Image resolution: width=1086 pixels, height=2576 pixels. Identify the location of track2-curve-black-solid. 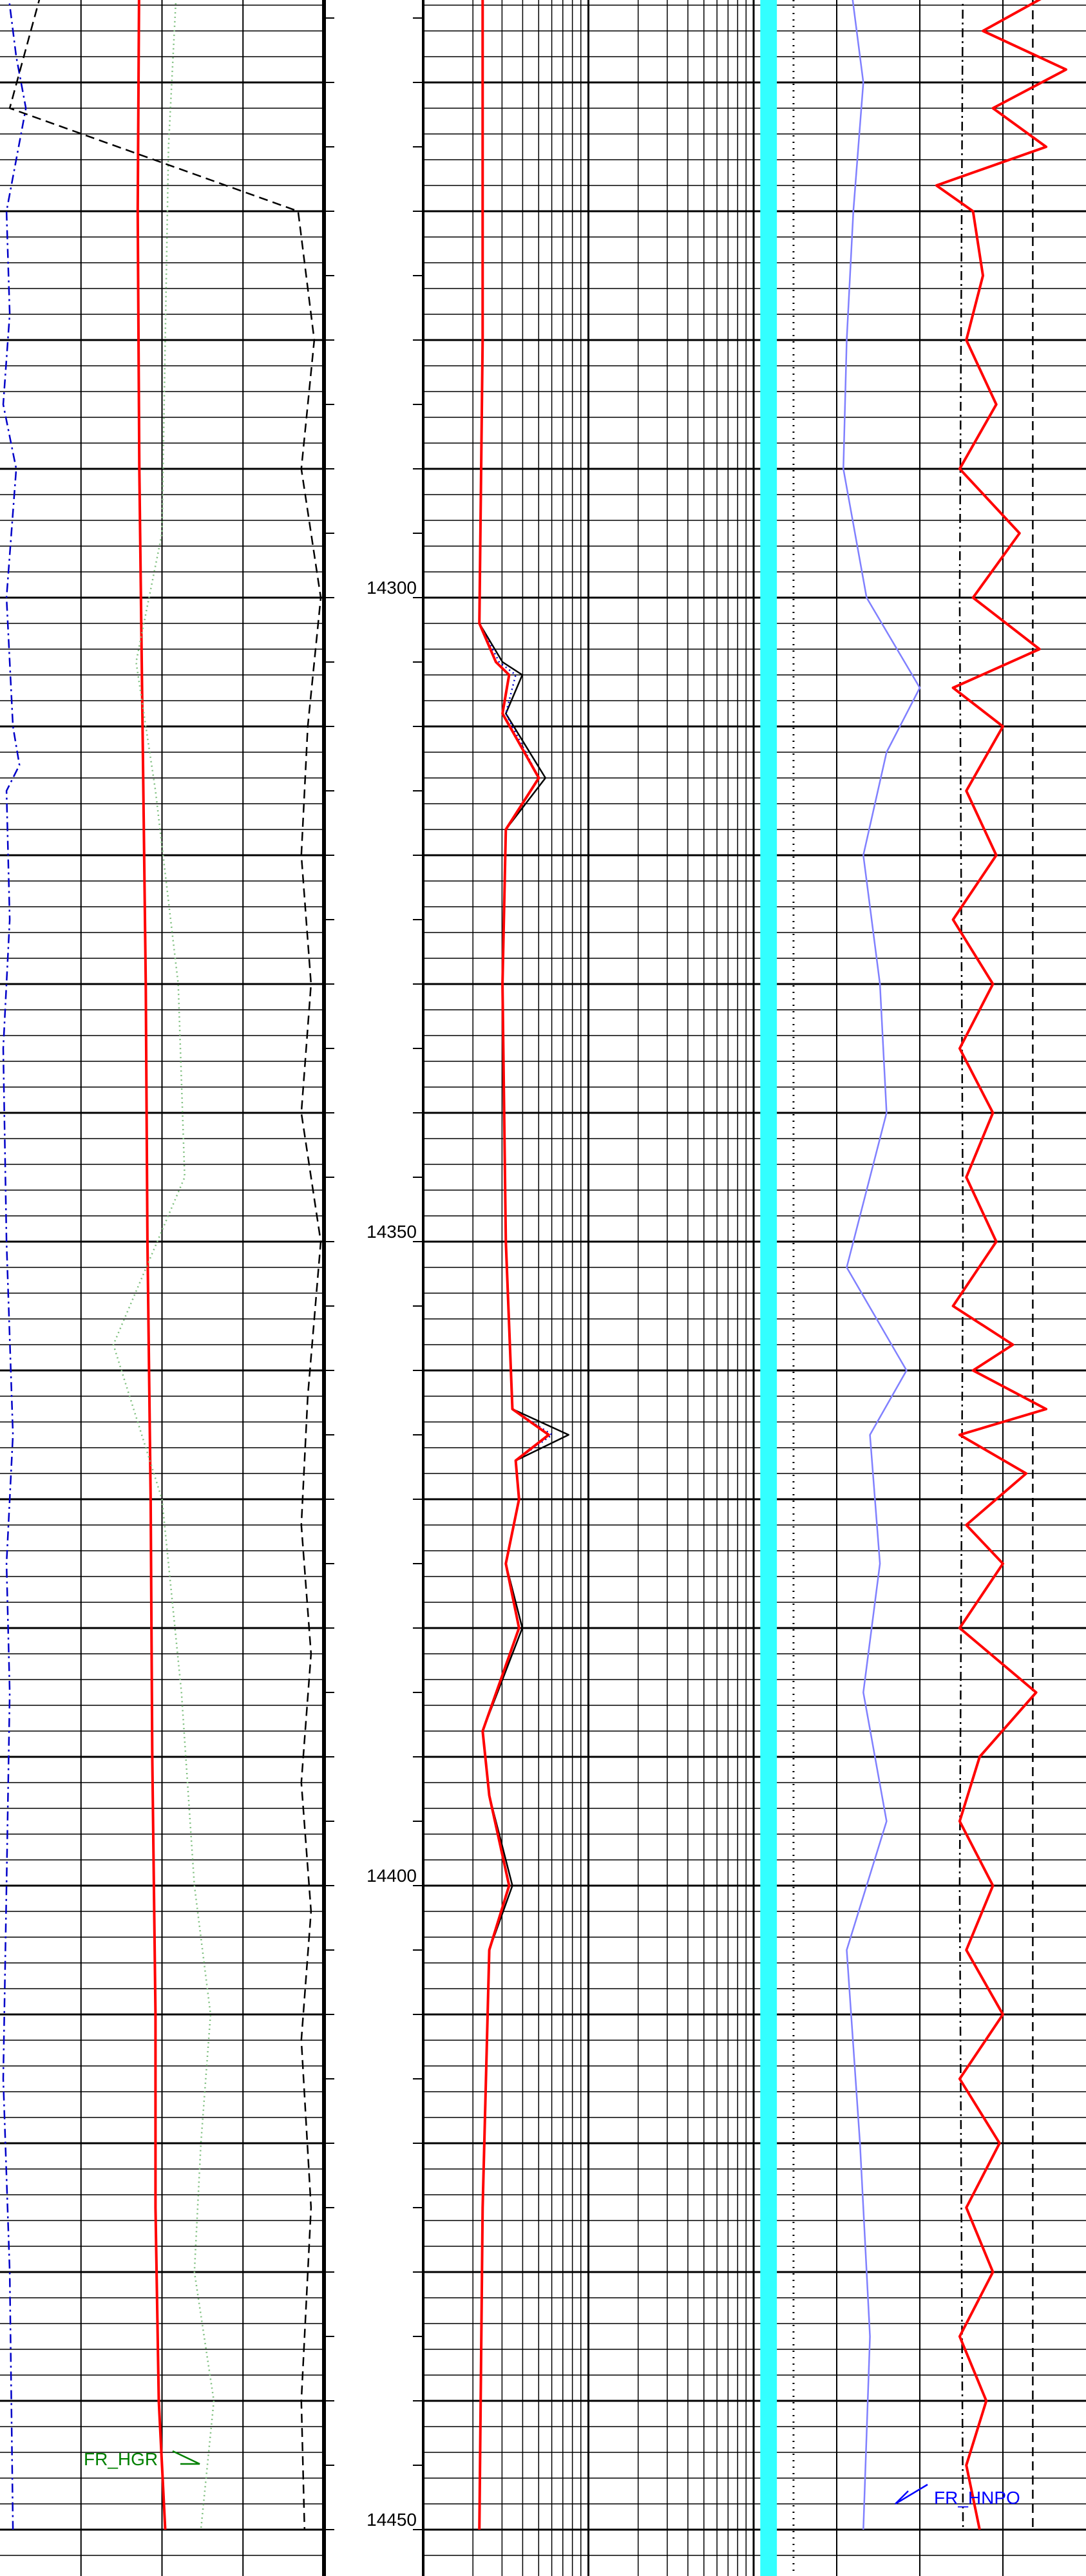
(523, 1265).